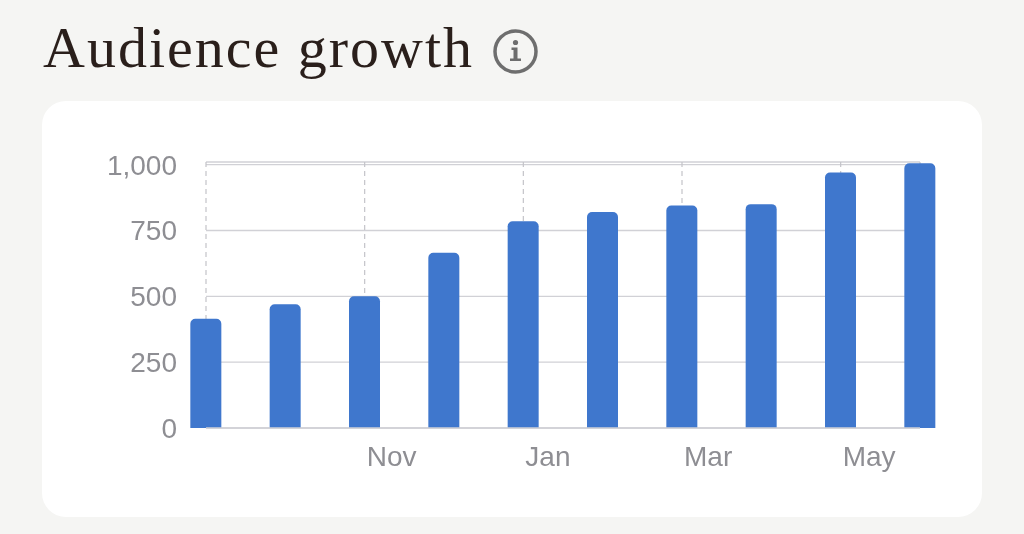 Image resolution: width=1024 pixels, height=534 pixels. What do you see at coordinates (391, 456) in the screenshot?
I see `x-tick-label: Nov` at bounding box center [391, 456].